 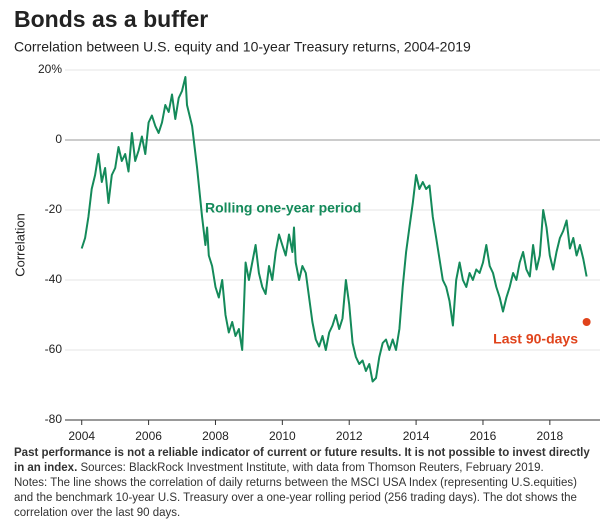 What do you see at coordinates (282, 436) in the screenshot?
I see `x-tick-label: 2010` at bounding box center [282, 436].